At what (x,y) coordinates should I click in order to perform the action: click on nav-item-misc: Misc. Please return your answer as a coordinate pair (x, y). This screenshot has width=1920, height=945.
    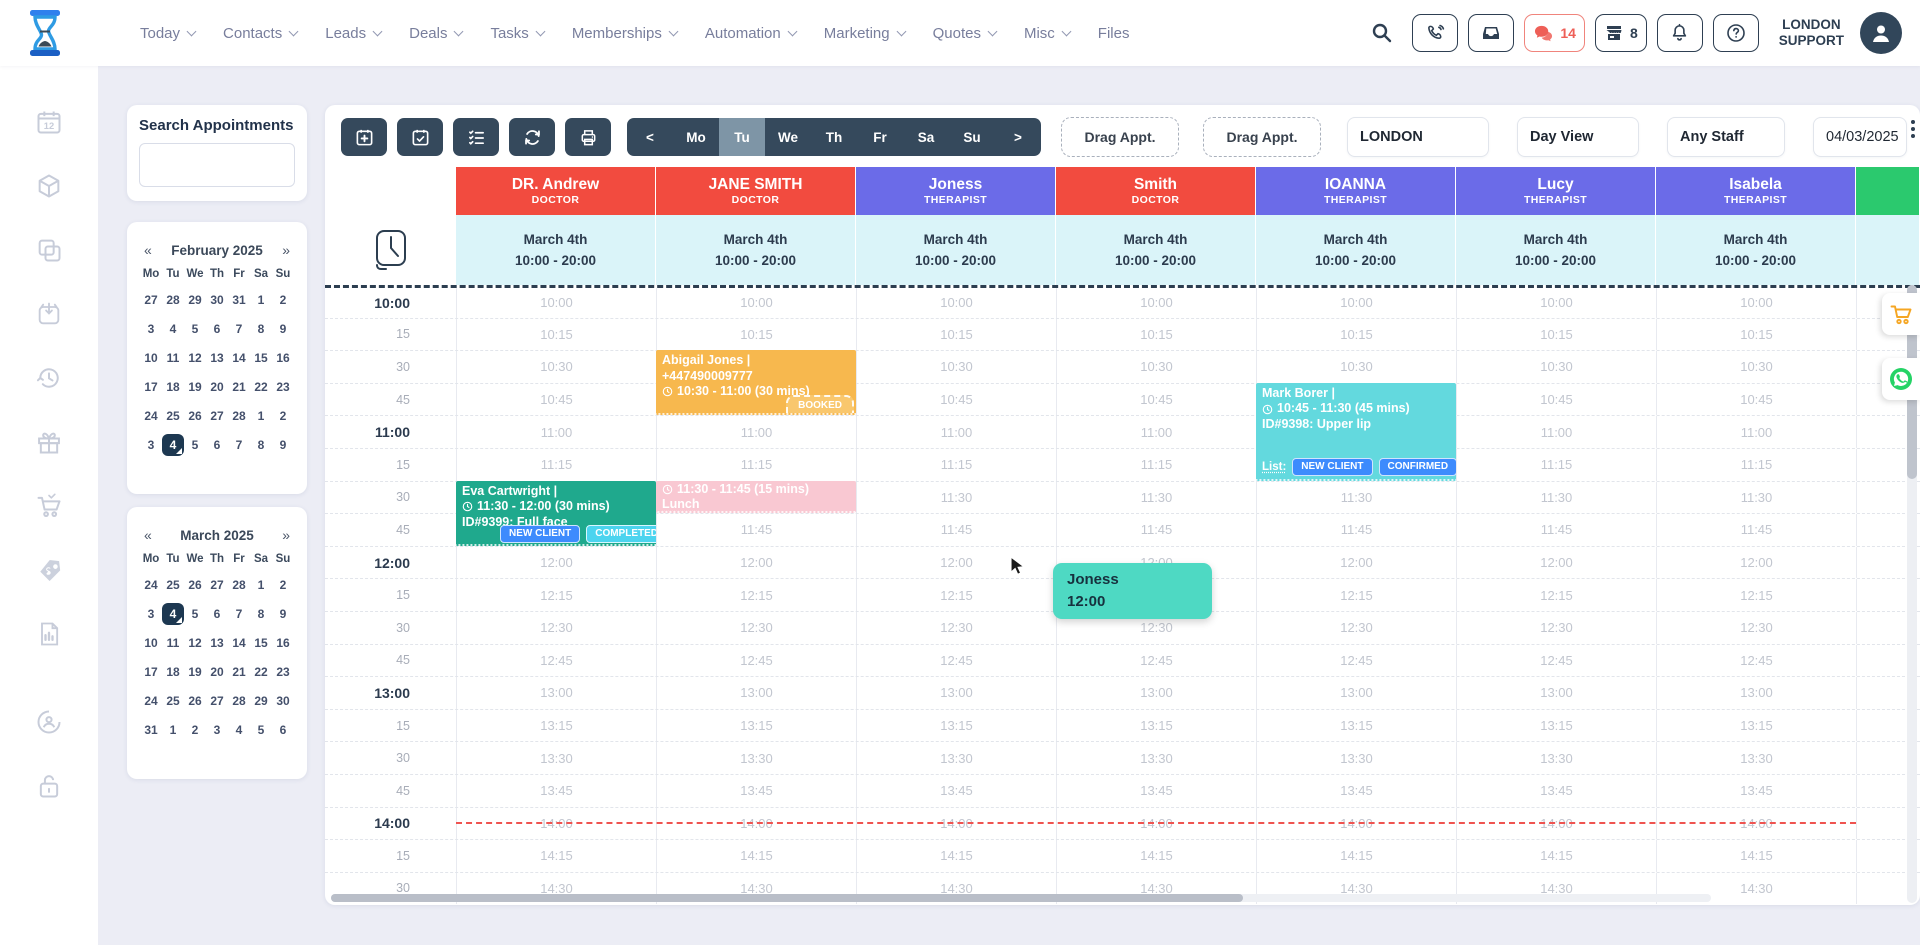
    Looking at the image, I should click on (1048, 33).